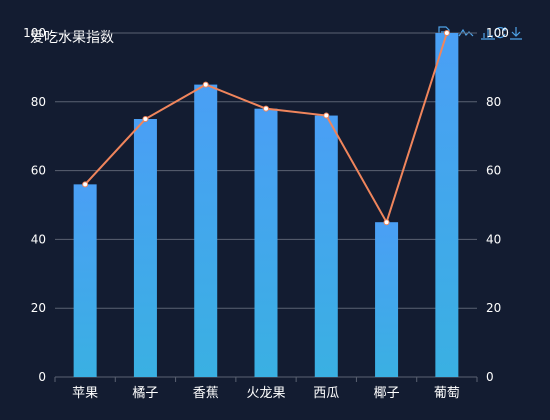 The image size is (550, 420). I want to click on y-tick-label-left: 40, so click(38, 239).